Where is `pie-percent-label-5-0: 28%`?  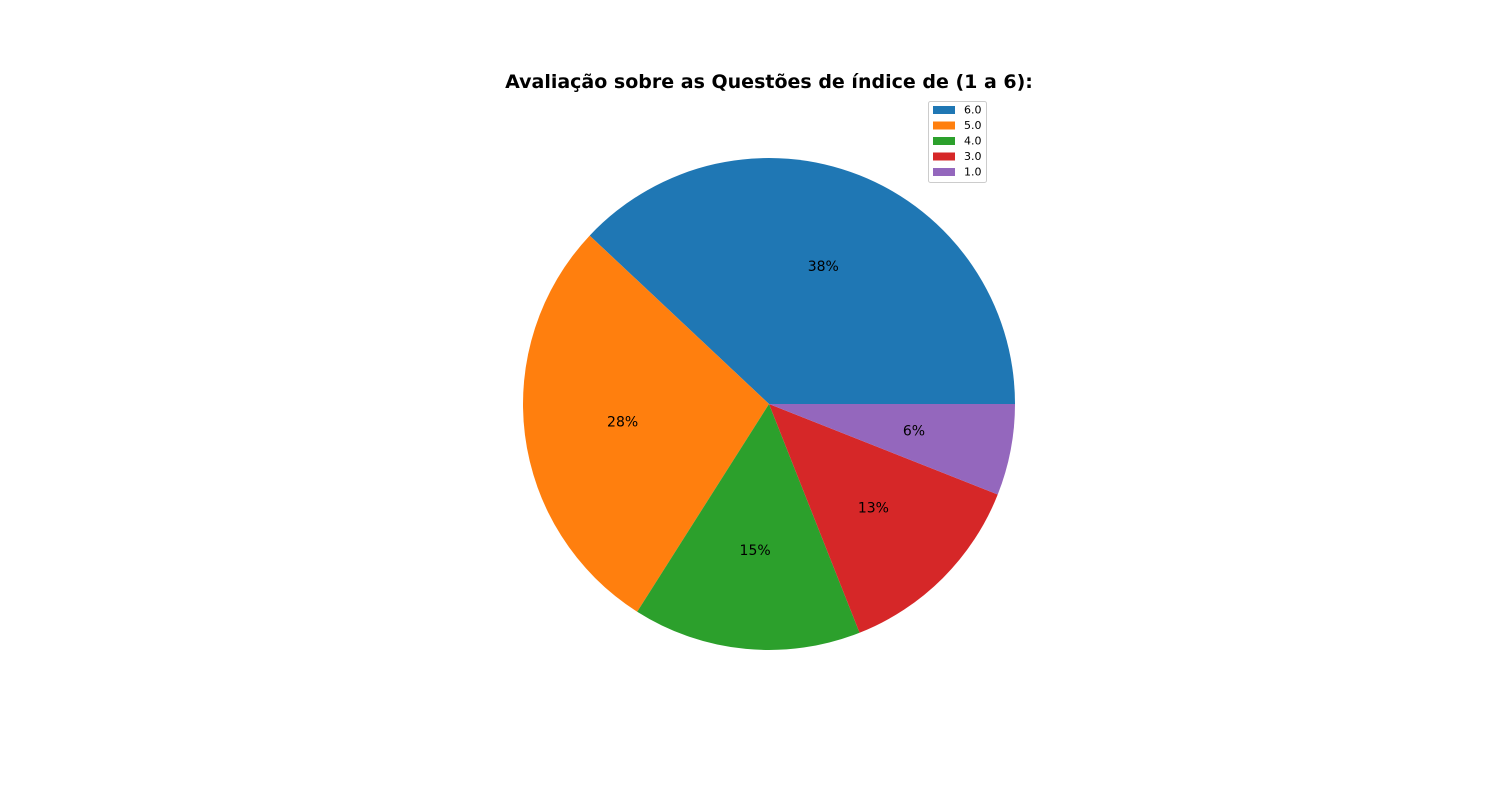
pie-percent-label-5-0: 28% is located at coordinates (622, 423).